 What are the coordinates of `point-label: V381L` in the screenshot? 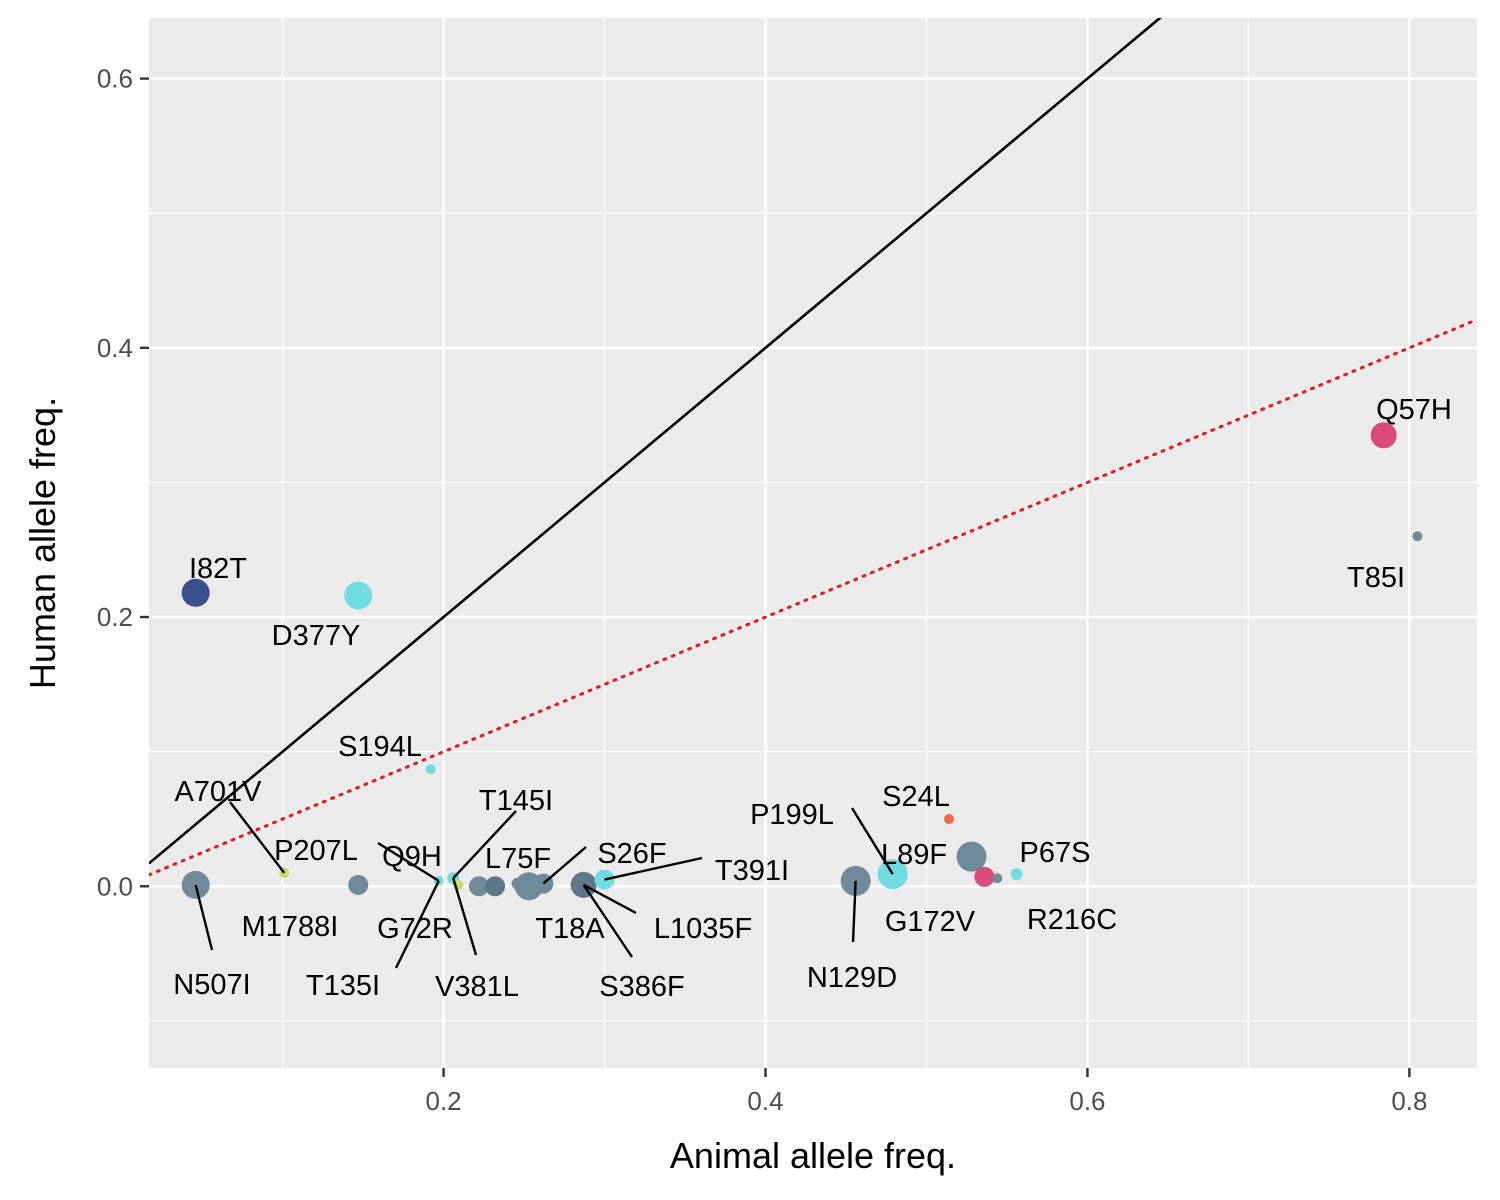 It's located at (477, 987).